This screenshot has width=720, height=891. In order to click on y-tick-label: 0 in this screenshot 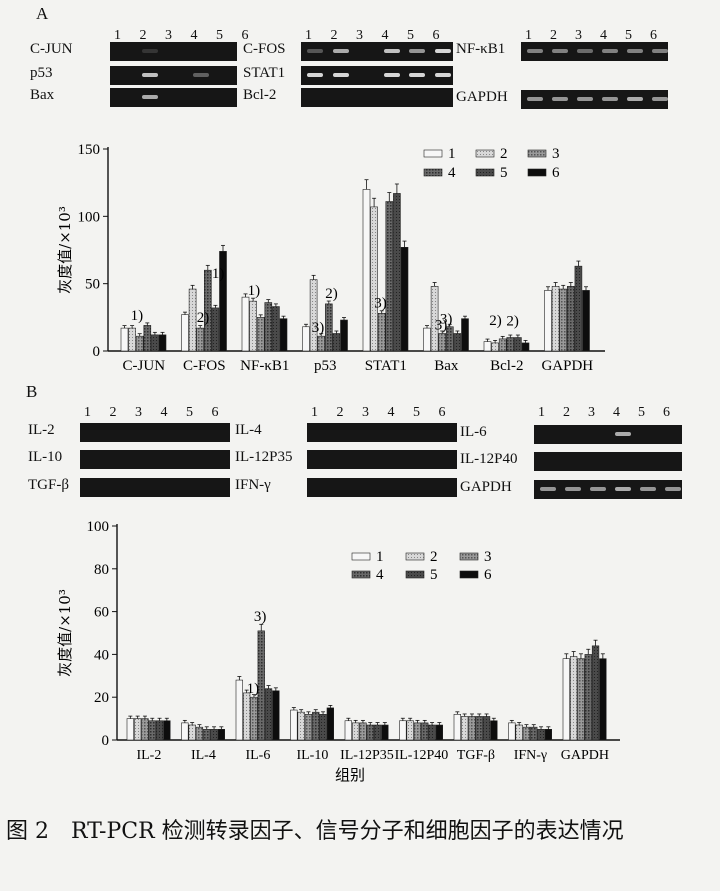, I will do `click(106, 741)`.